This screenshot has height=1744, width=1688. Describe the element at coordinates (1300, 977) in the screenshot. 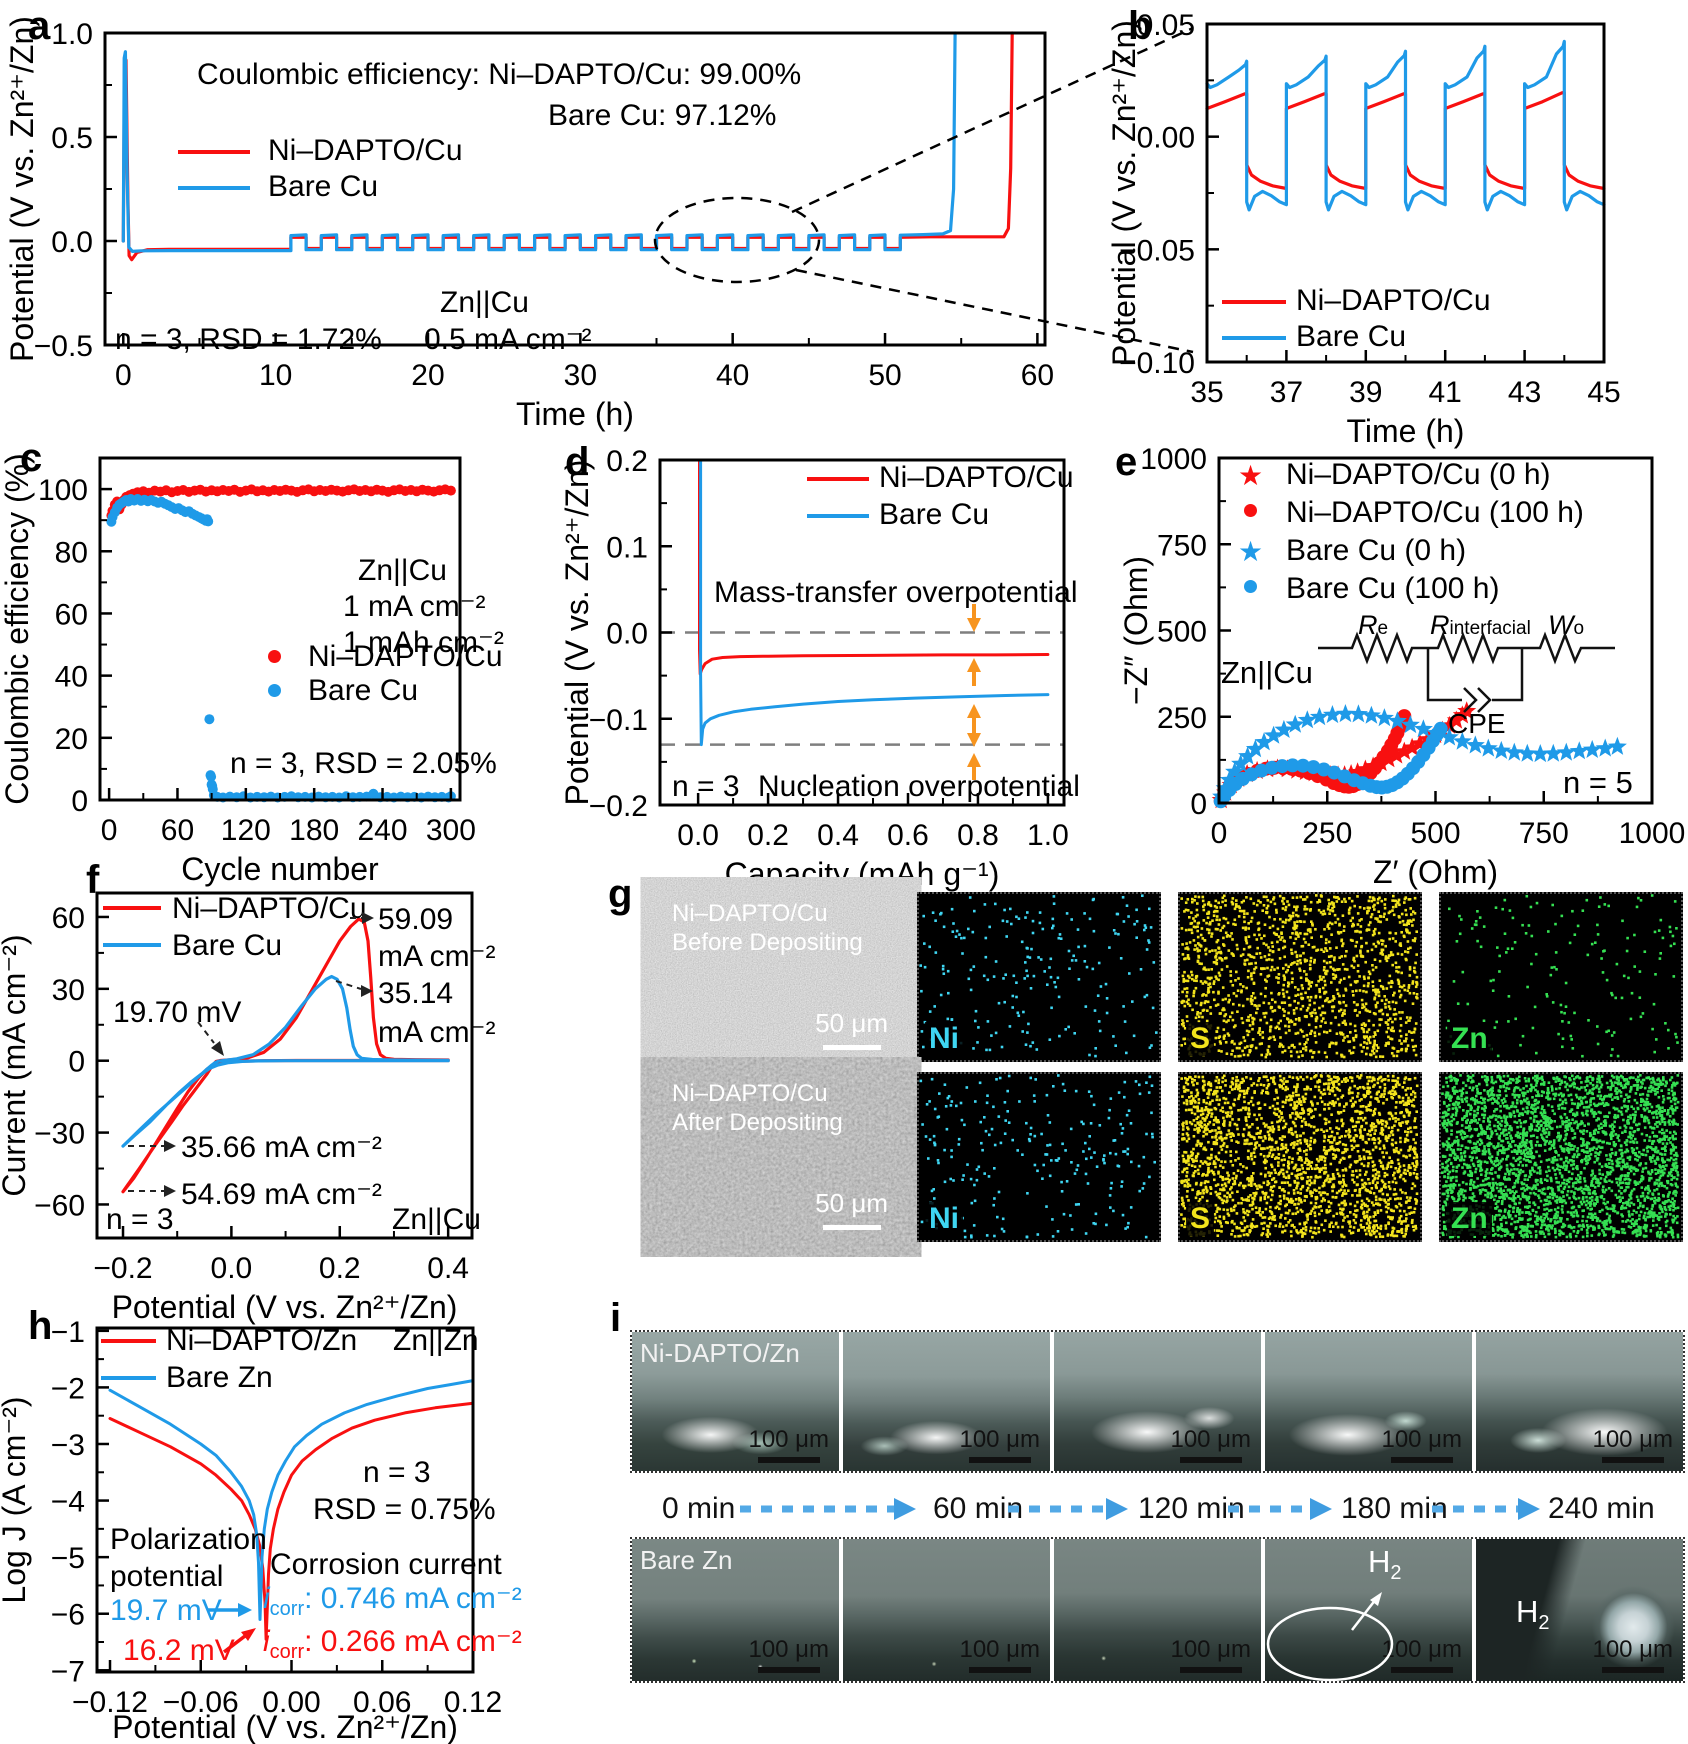

I see `eds-map-s-before: S` at that location.